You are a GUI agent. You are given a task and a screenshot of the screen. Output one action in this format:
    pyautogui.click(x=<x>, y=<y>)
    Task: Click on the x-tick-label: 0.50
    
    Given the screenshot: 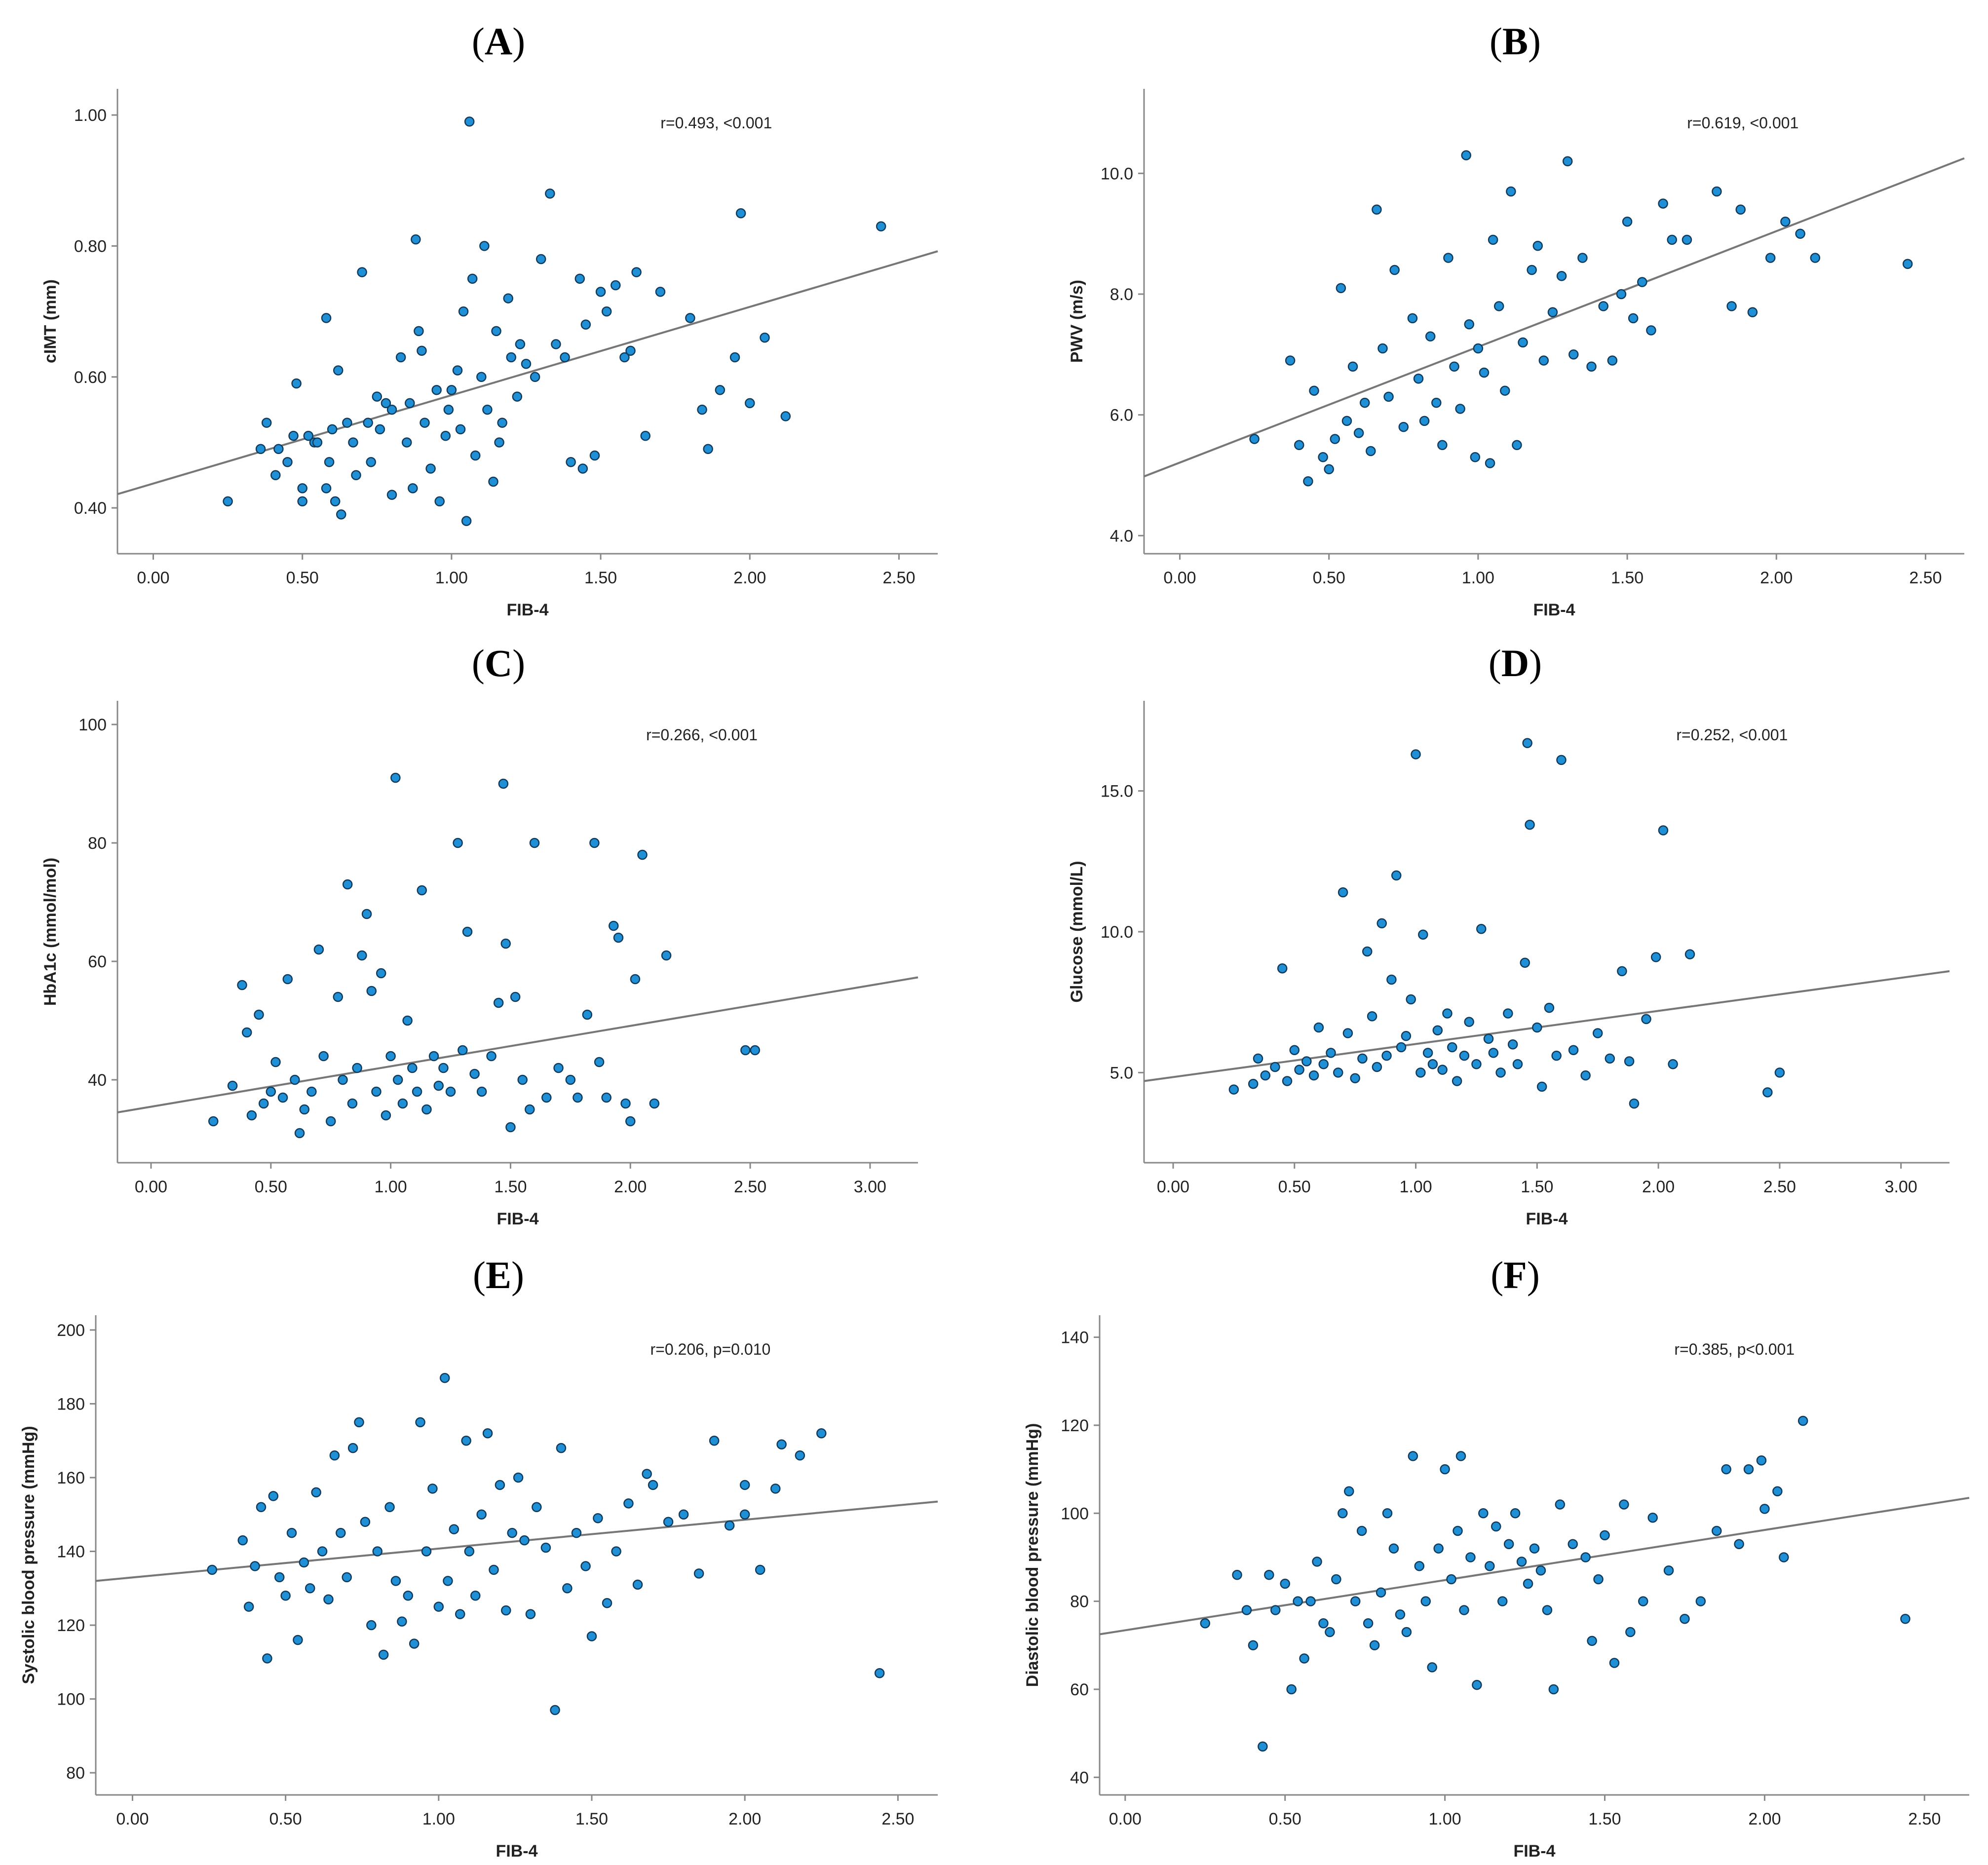 What is the action you would take?
    pyautogui.click(x=285, y=1819)
    